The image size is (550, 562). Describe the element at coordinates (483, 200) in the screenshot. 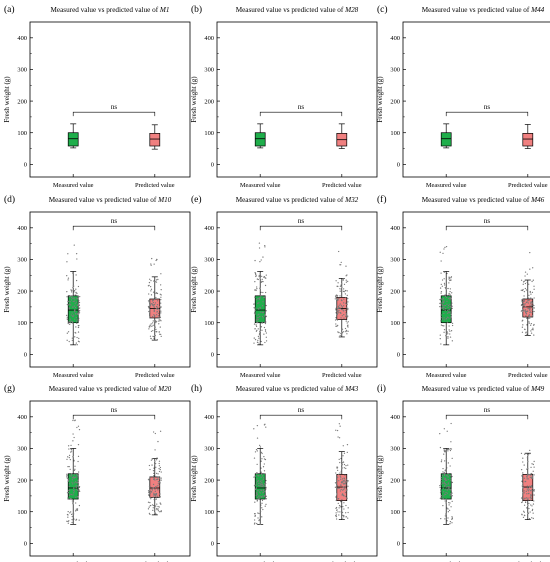

I see `panel-title: Measured value vs predicted value of M46` at that location.